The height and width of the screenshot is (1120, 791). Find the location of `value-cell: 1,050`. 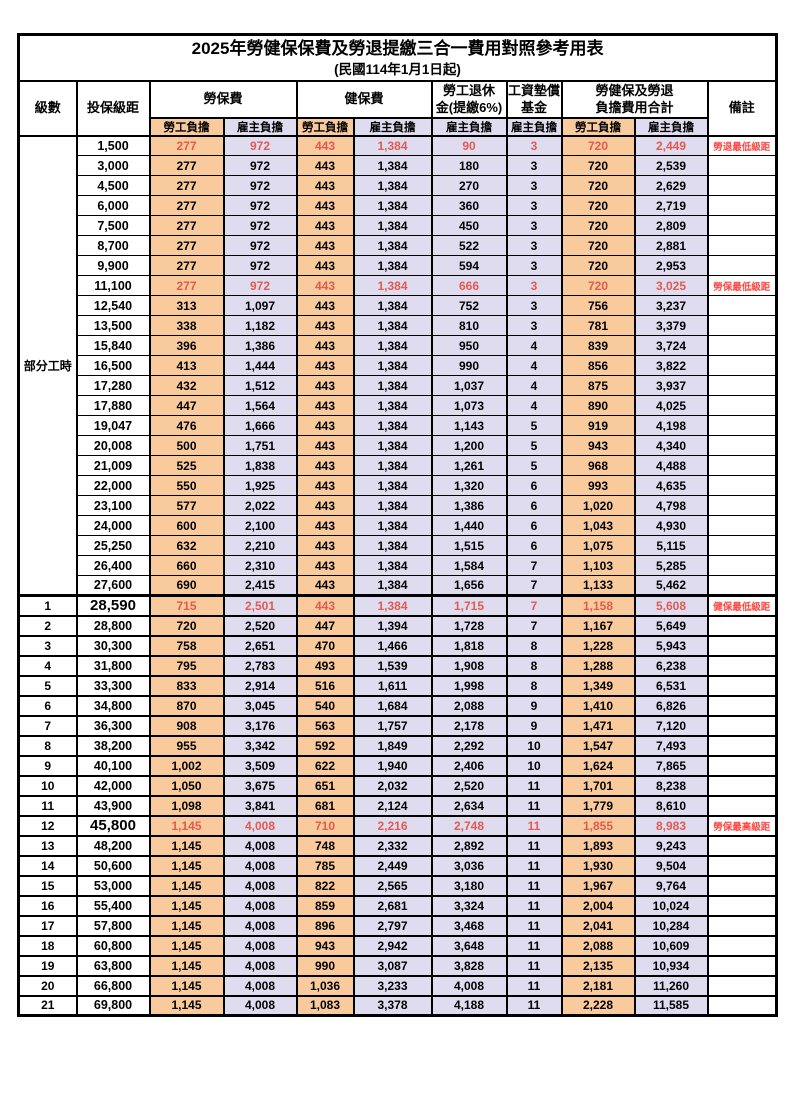

value-cell: 1,050 is located at coordinates (186, 785).